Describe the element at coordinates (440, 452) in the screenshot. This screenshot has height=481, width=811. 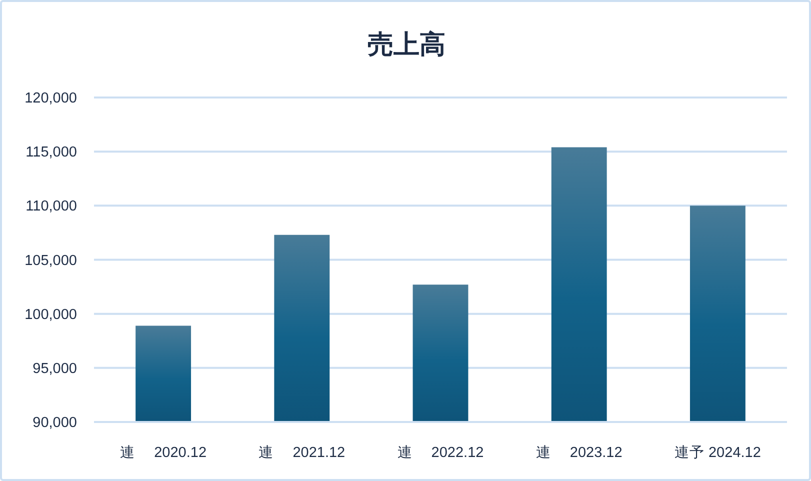
I see `x-tick-label: 連 2022.12` at that location.